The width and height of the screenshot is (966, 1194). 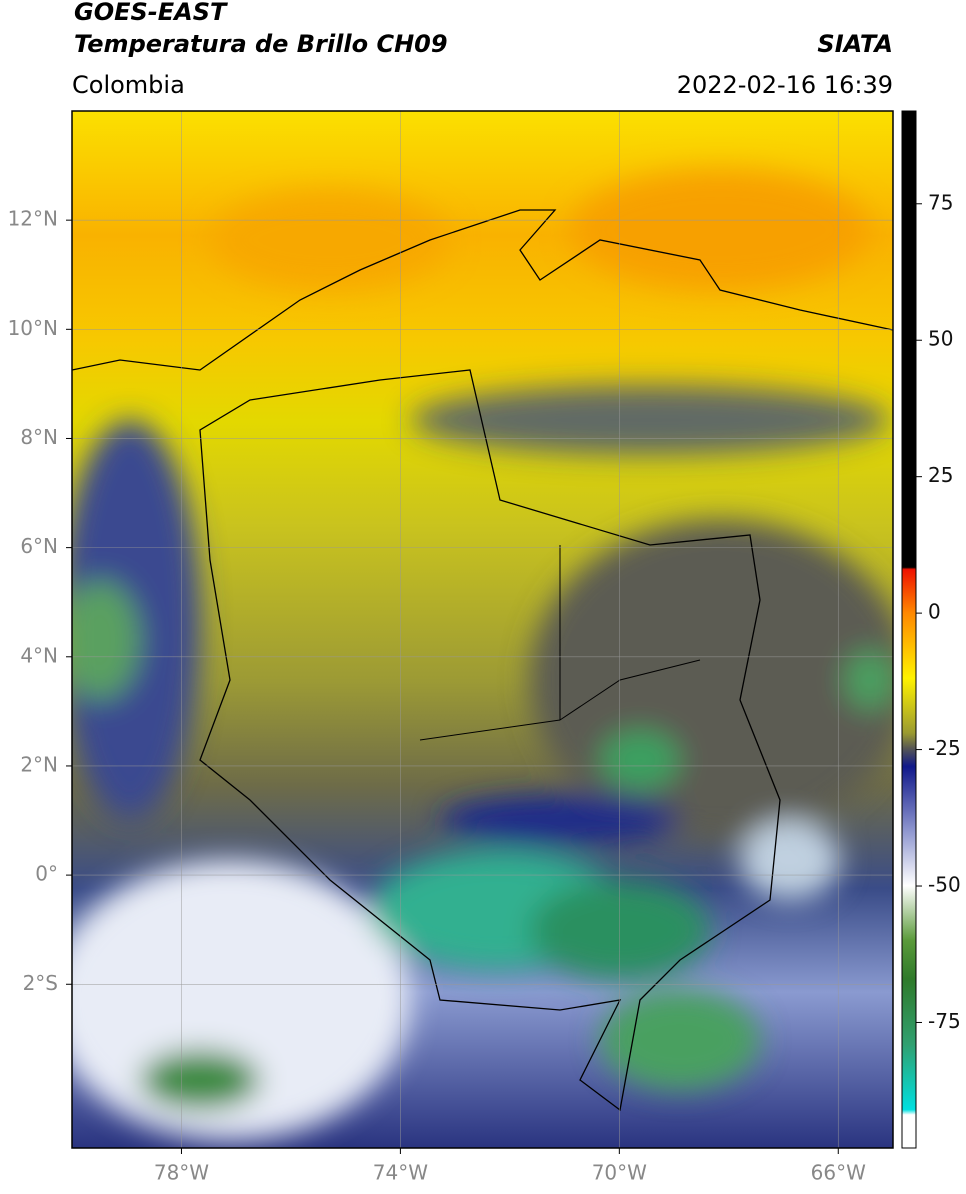 I want to click on colorbar-tick-label: -75, so click(x=944, y=1021).